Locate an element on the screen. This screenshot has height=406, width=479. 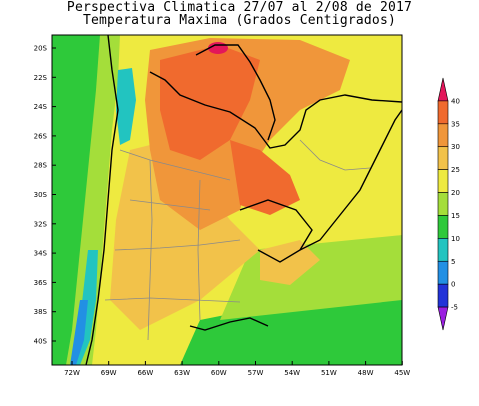
lon-tick-label: 48W is located at coordinates (366, 373).